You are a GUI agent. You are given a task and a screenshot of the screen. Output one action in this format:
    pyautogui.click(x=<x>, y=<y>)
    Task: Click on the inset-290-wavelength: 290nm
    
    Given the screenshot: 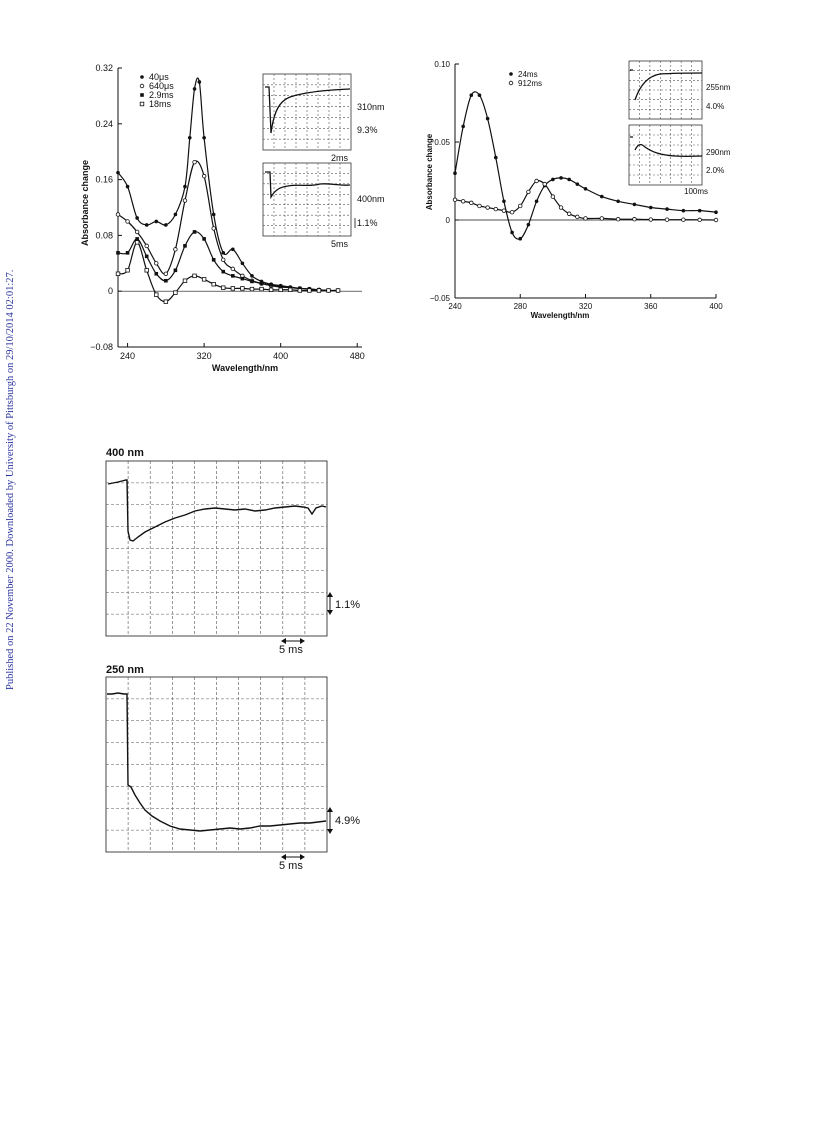 What is the action you would take?
    pyautogui.click(x=718, y=152)
    